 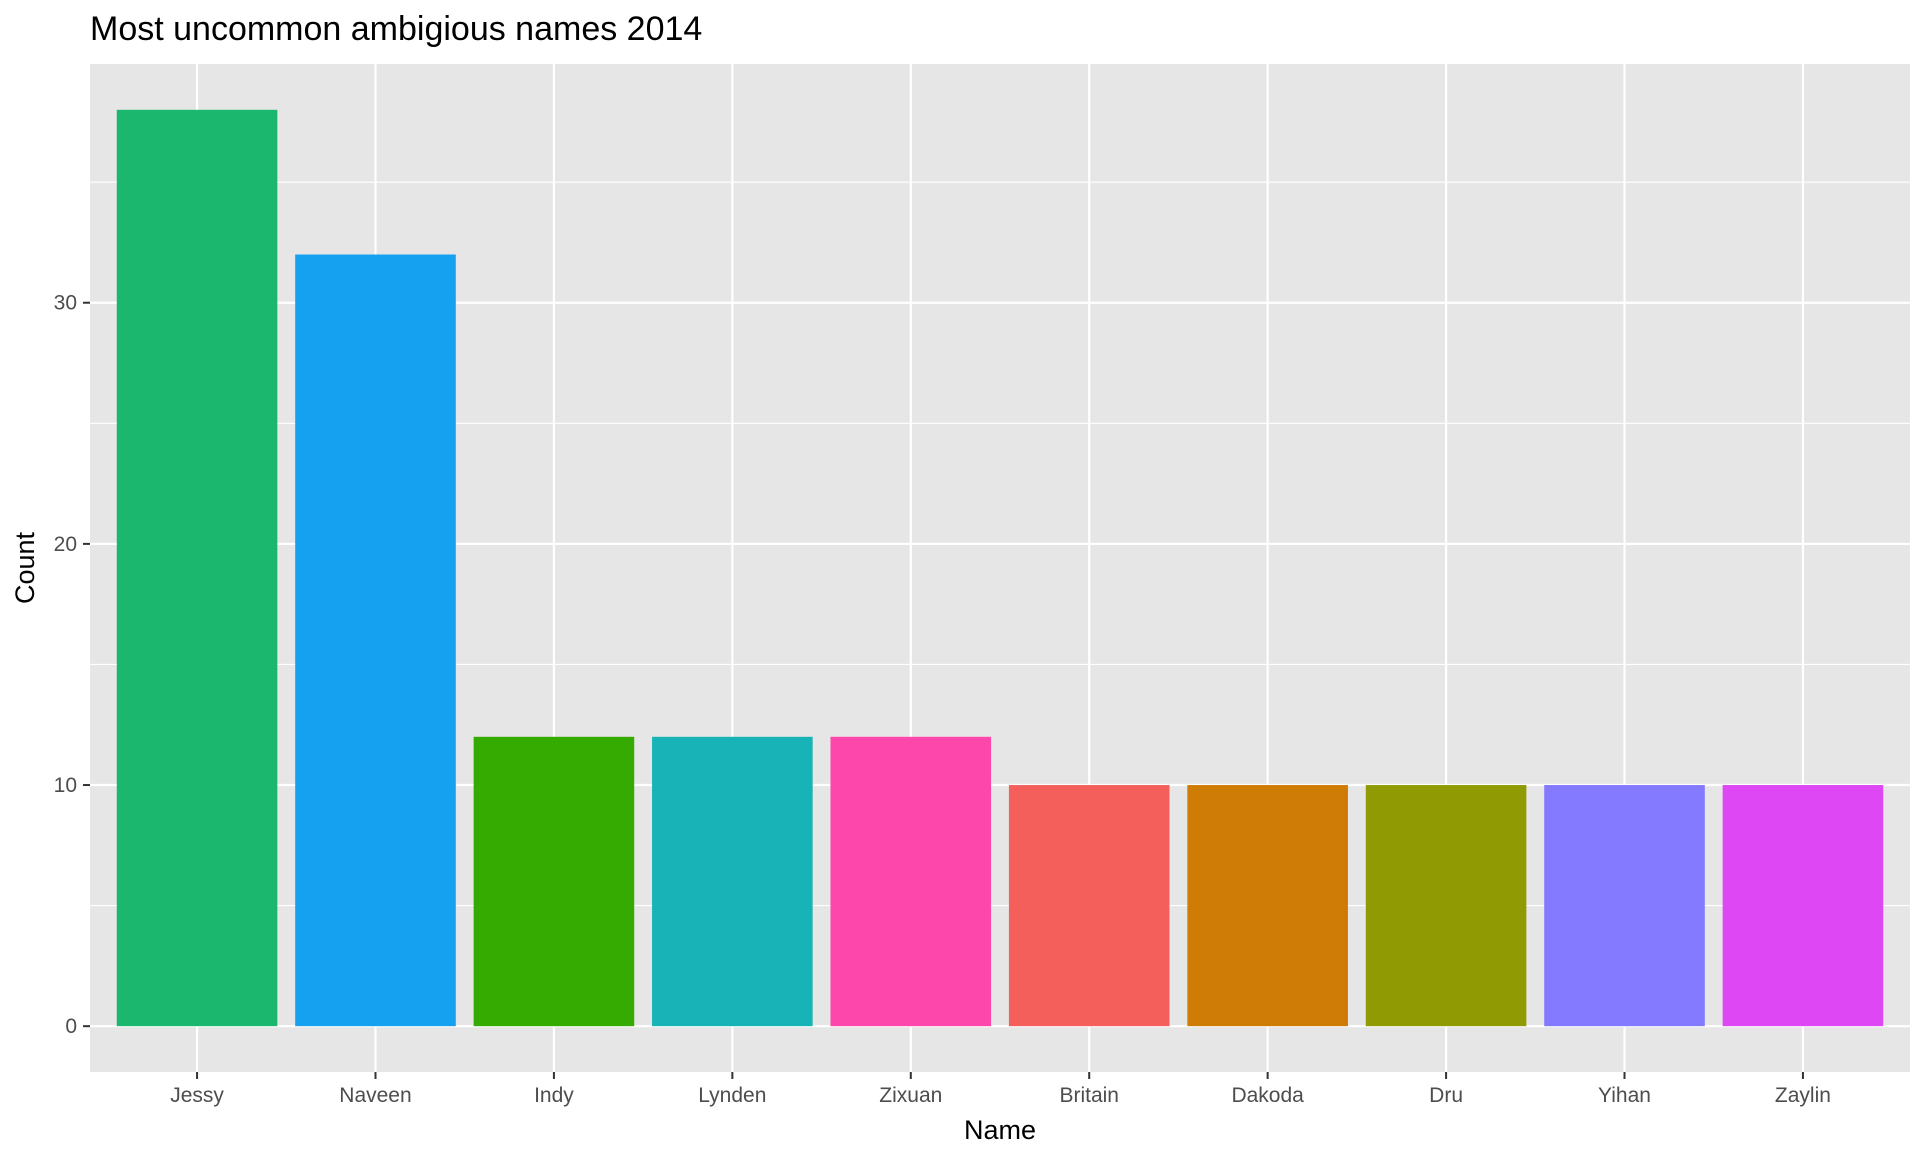 What do you see at coordinates (396, 29) in the screenshot?
I see `chart-title: Most uncommon ambigious names 2014` at bounding box center [396, 29].